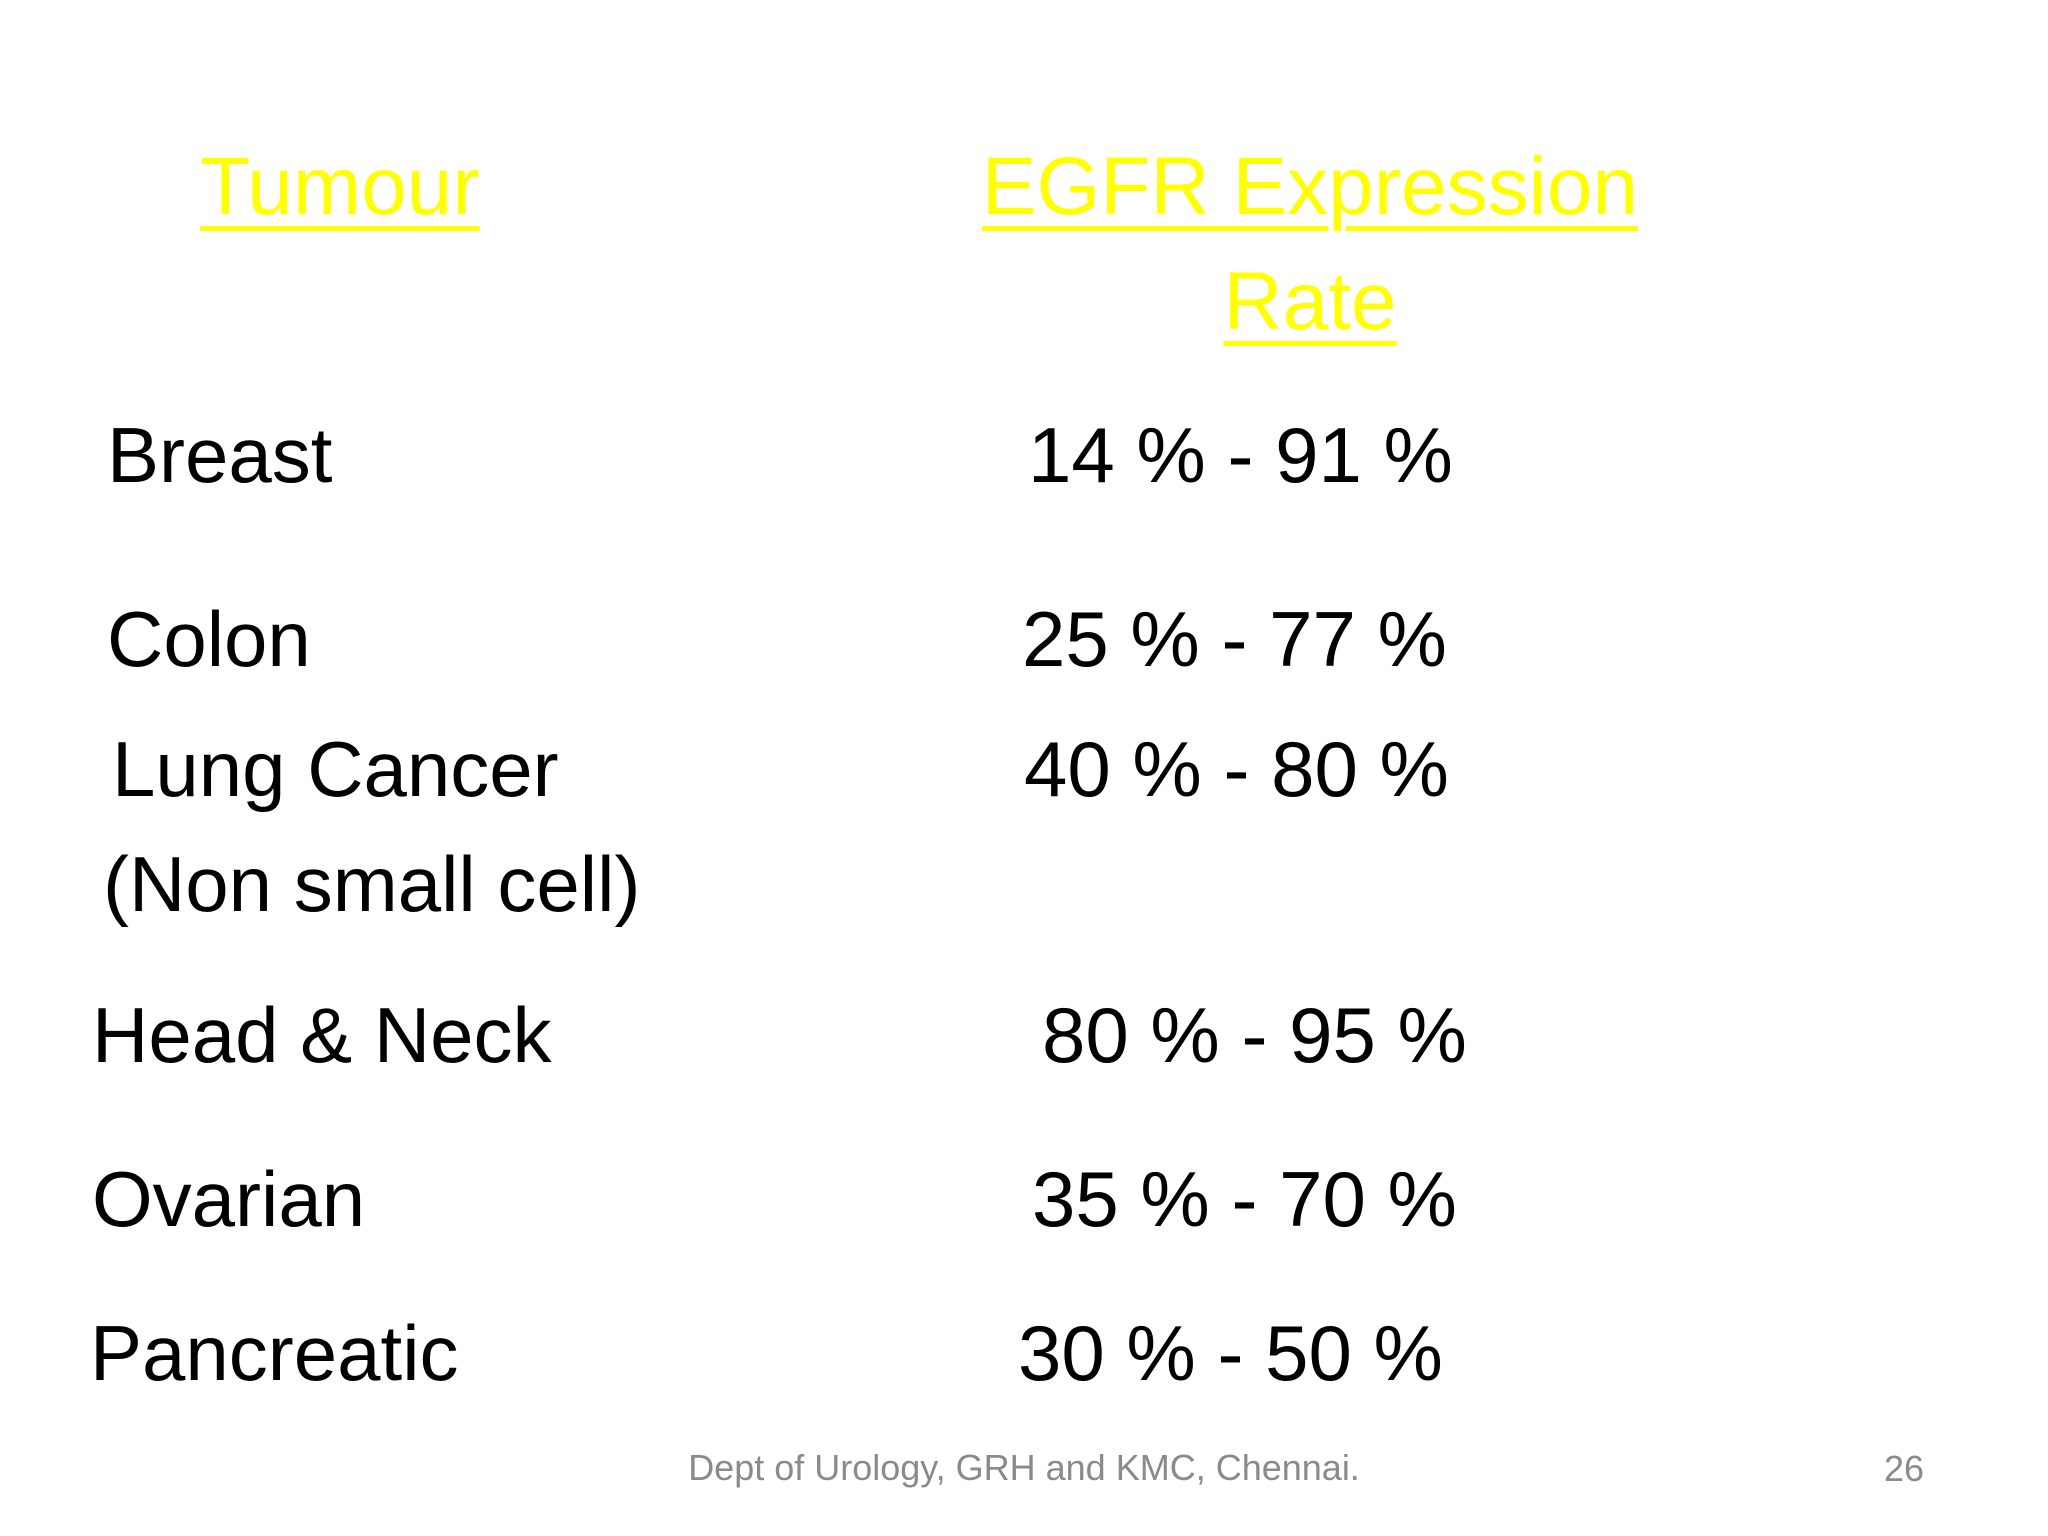  Describe the element at coordinates (322, 1035) in the screenshot. I see `row-label-head-and-neck: Head & Neck` at that location.